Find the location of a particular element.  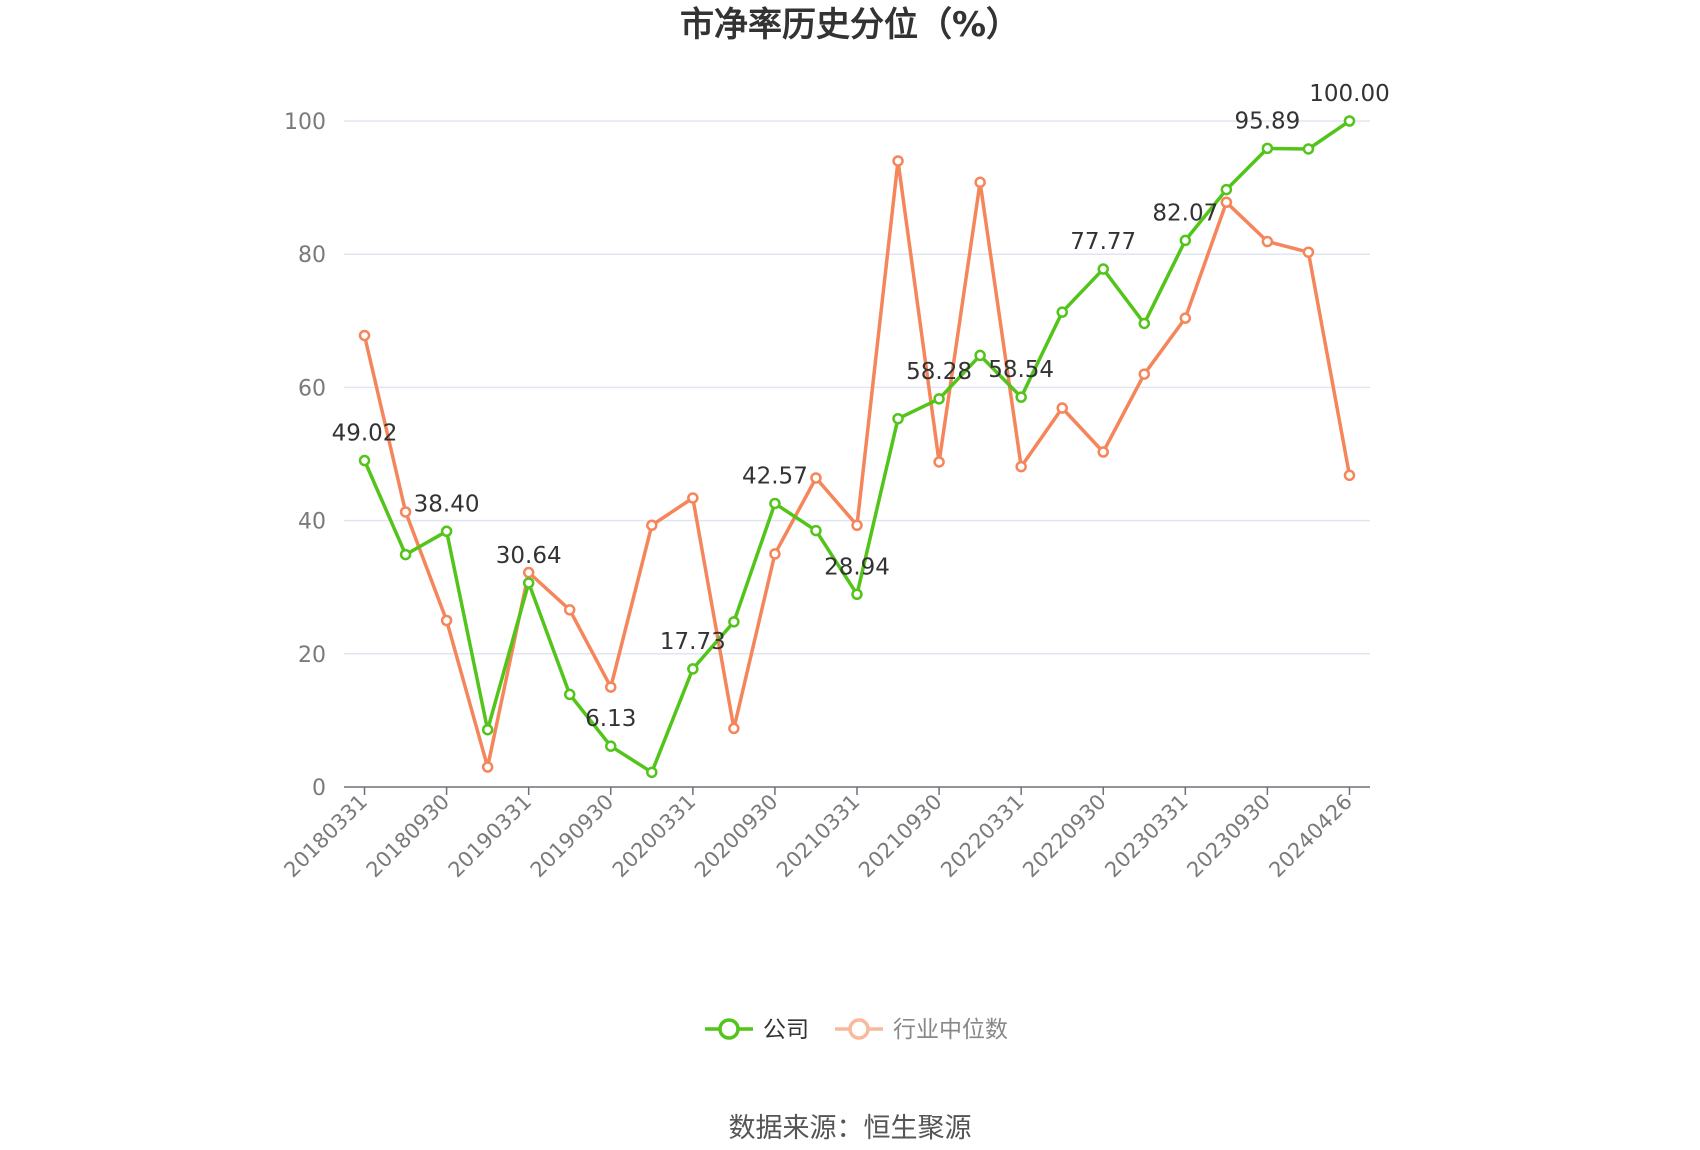

legend: 公司 行业中位数 is located at coordinates (856, 1030).